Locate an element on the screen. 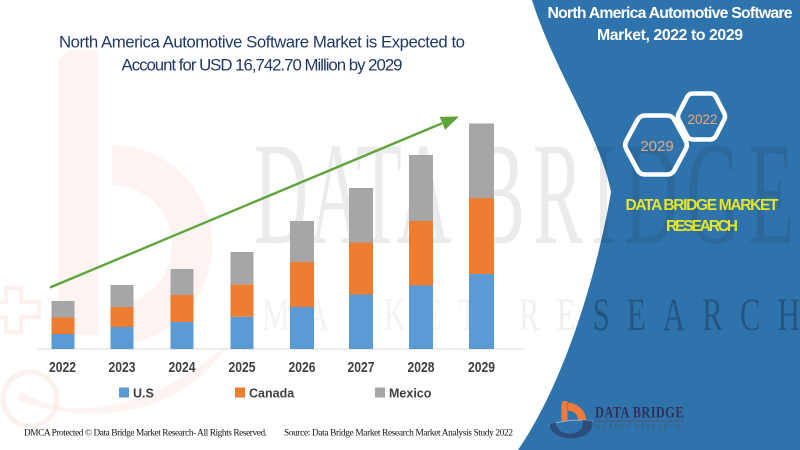  svg-text: RESEARCH is located at coordinates (702, 226).